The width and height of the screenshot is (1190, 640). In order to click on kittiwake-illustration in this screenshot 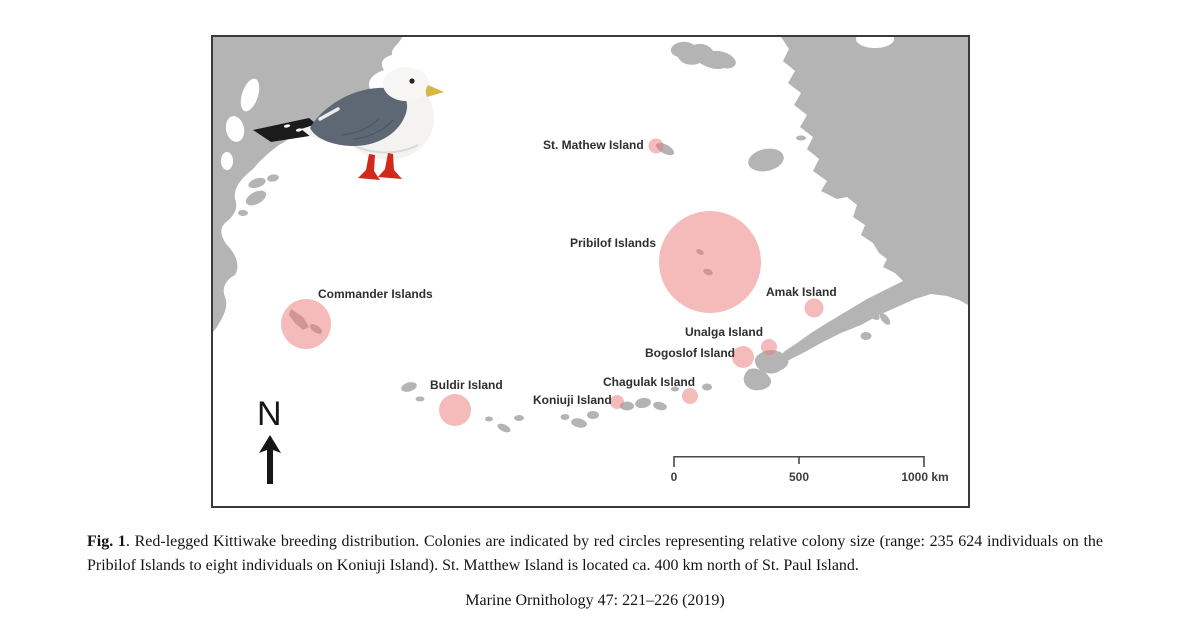, I will do `click(348, 123)`.